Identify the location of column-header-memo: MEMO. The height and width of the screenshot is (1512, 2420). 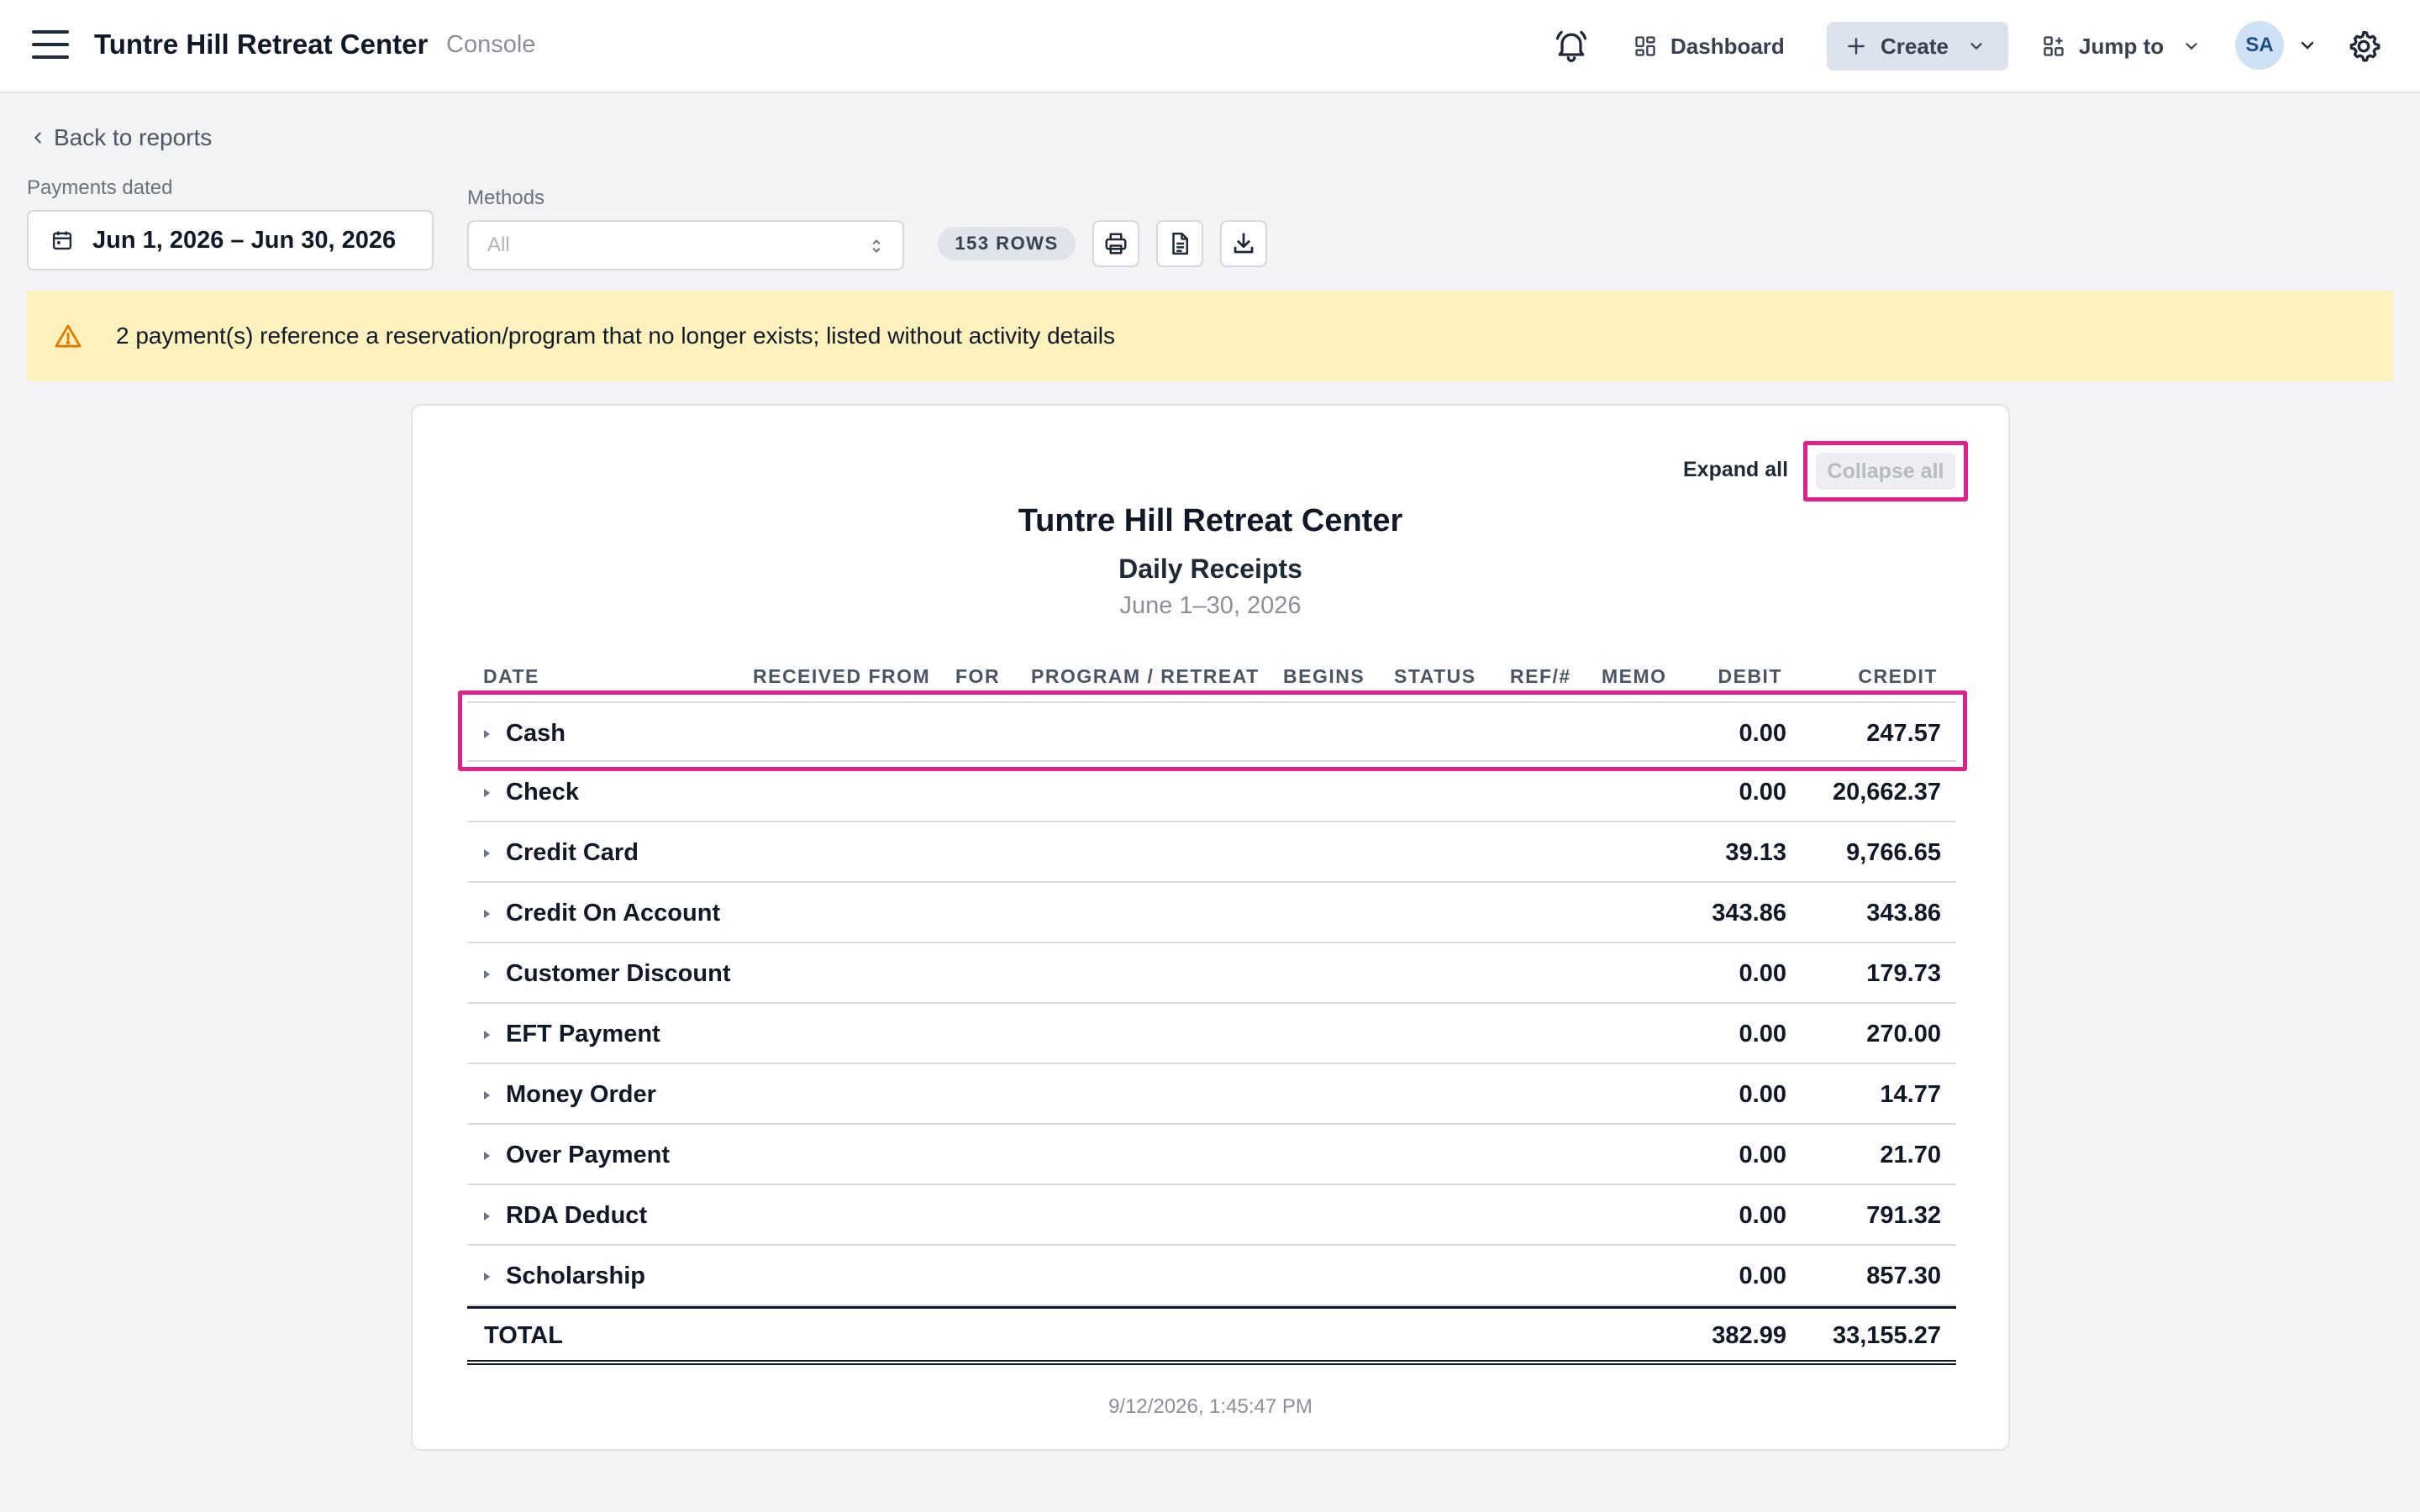
(1634, 676).